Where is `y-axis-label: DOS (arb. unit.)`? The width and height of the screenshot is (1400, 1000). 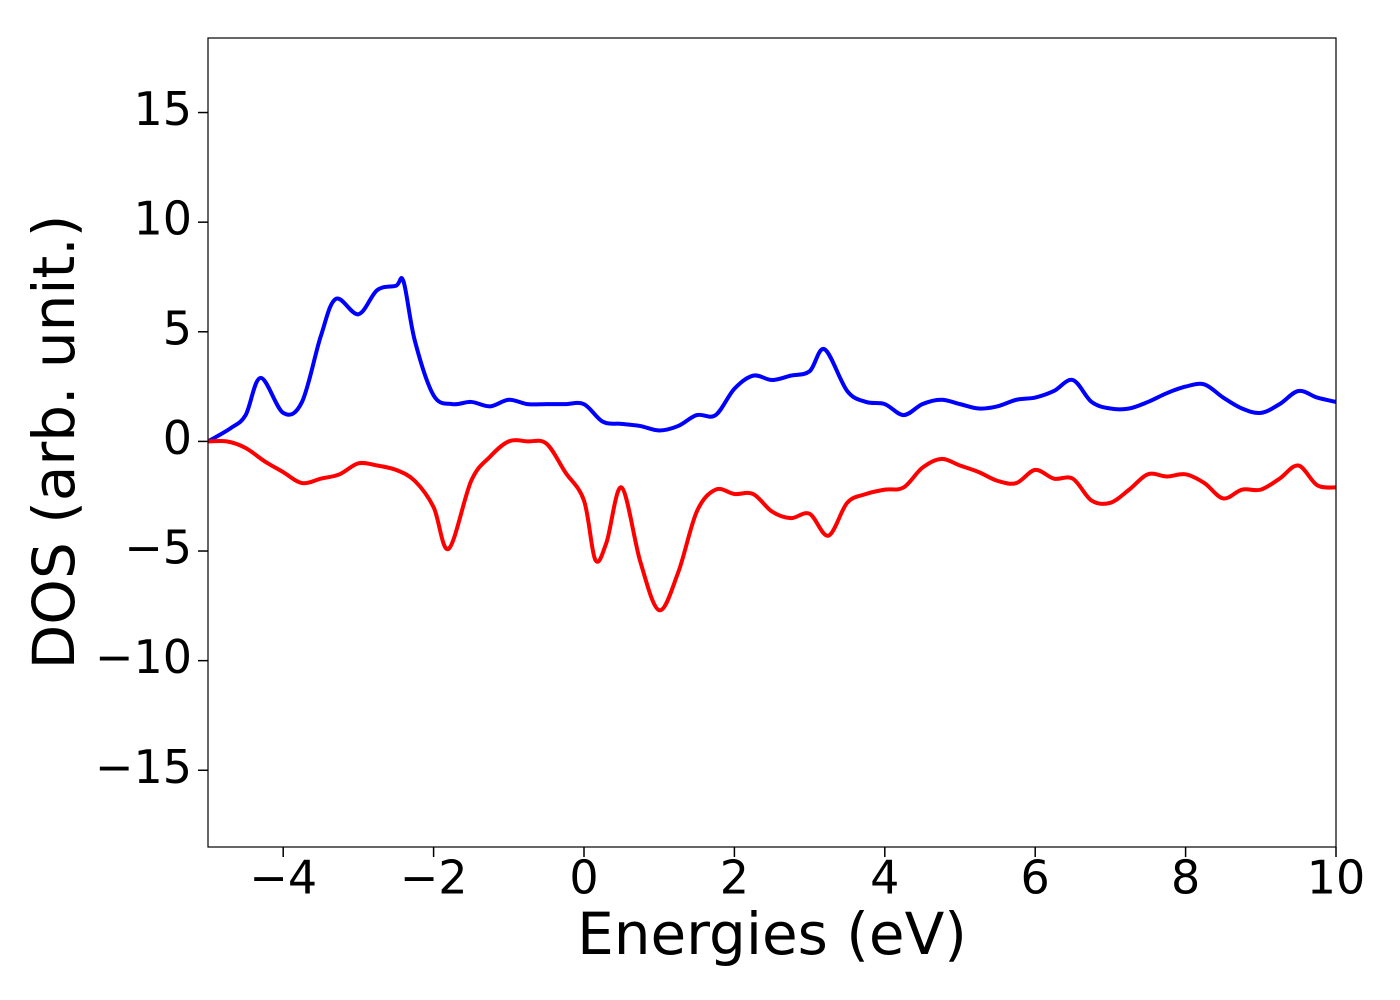 y-axis-label: DOS (arb. unit.) is located at coordinates (54, 442).